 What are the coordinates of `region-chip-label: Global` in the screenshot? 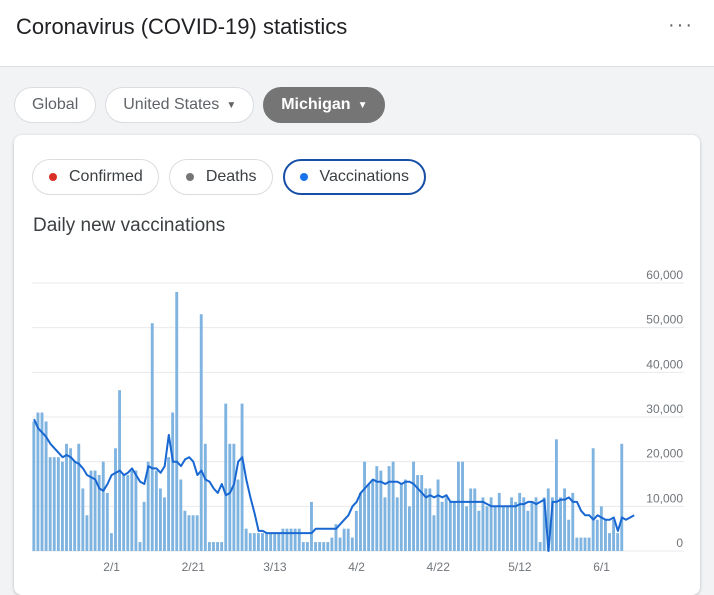 It's located at (55, 104).